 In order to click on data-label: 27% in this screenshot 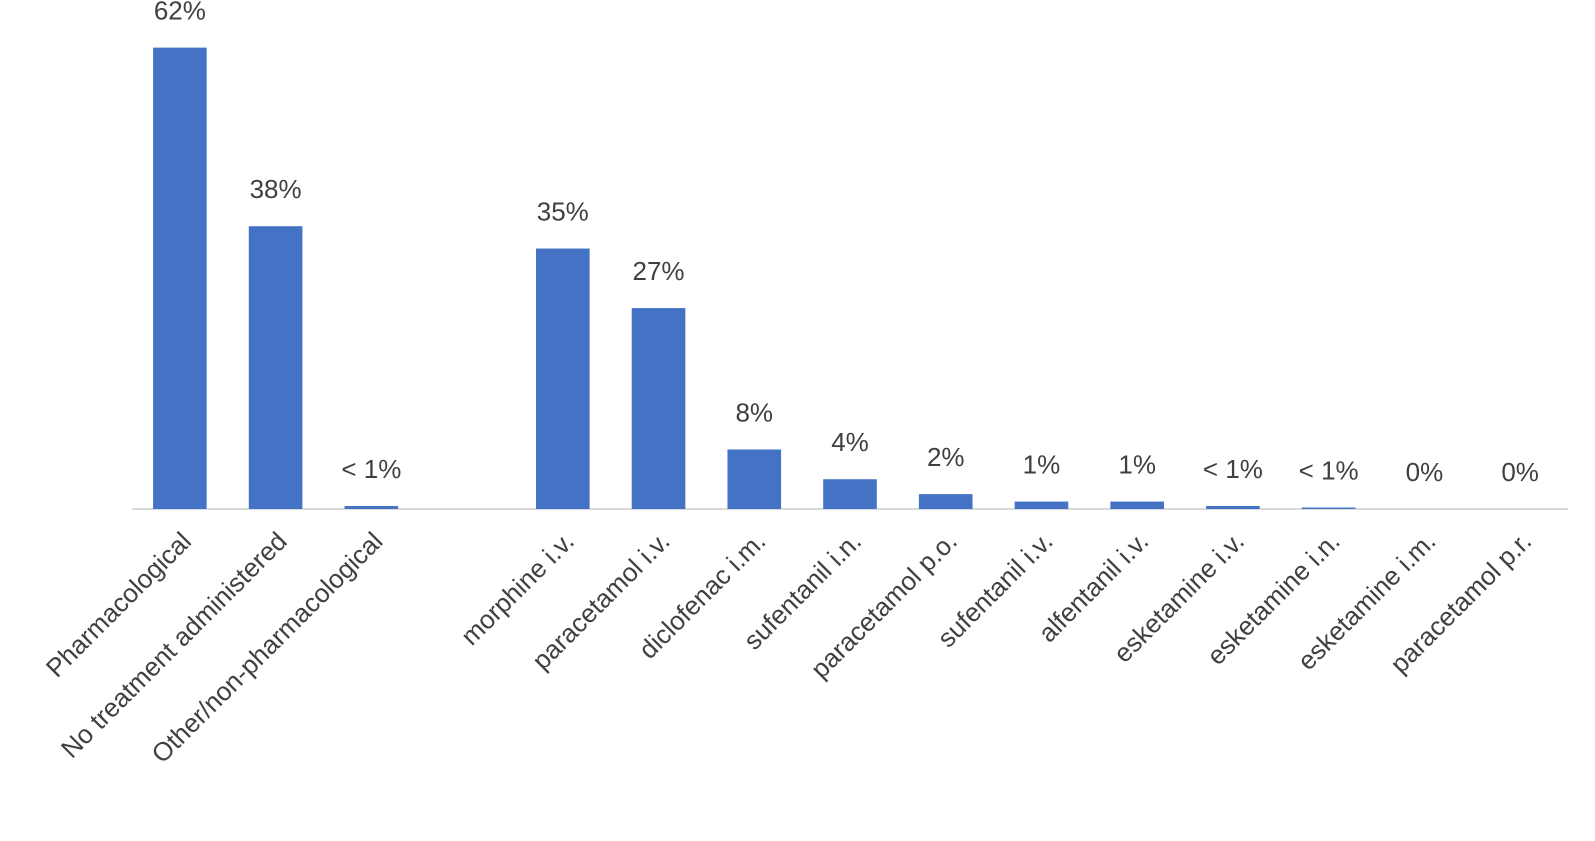, I will do `click(659, 271)`.